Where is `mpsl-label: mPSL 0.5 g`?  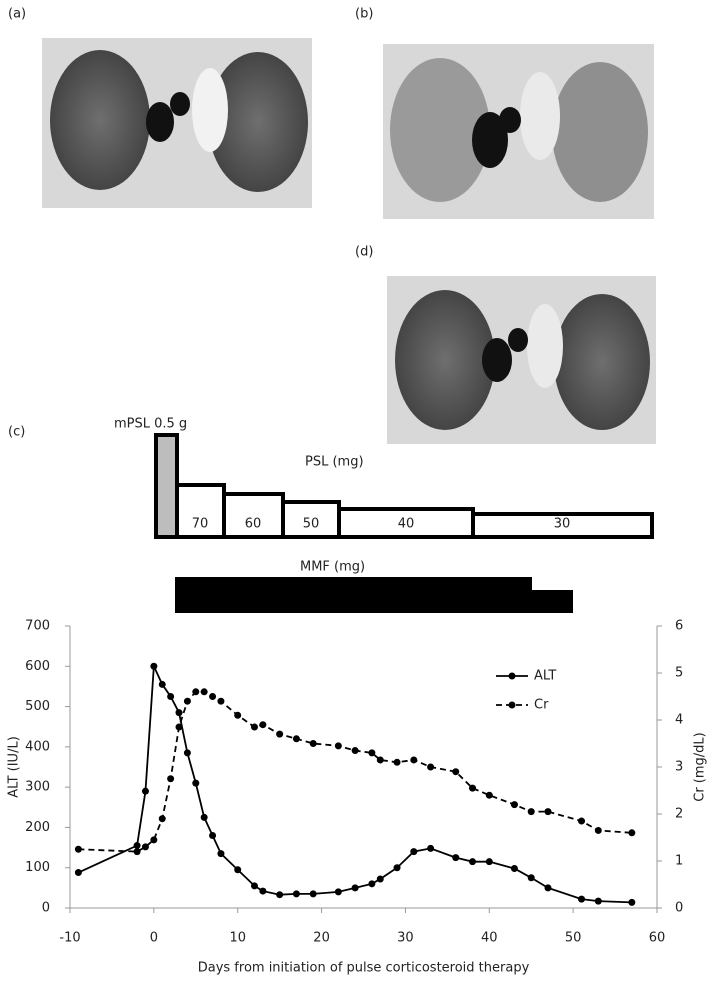
mpsl-label: mPSL 0.5 g is located at coordinates (150, 424).